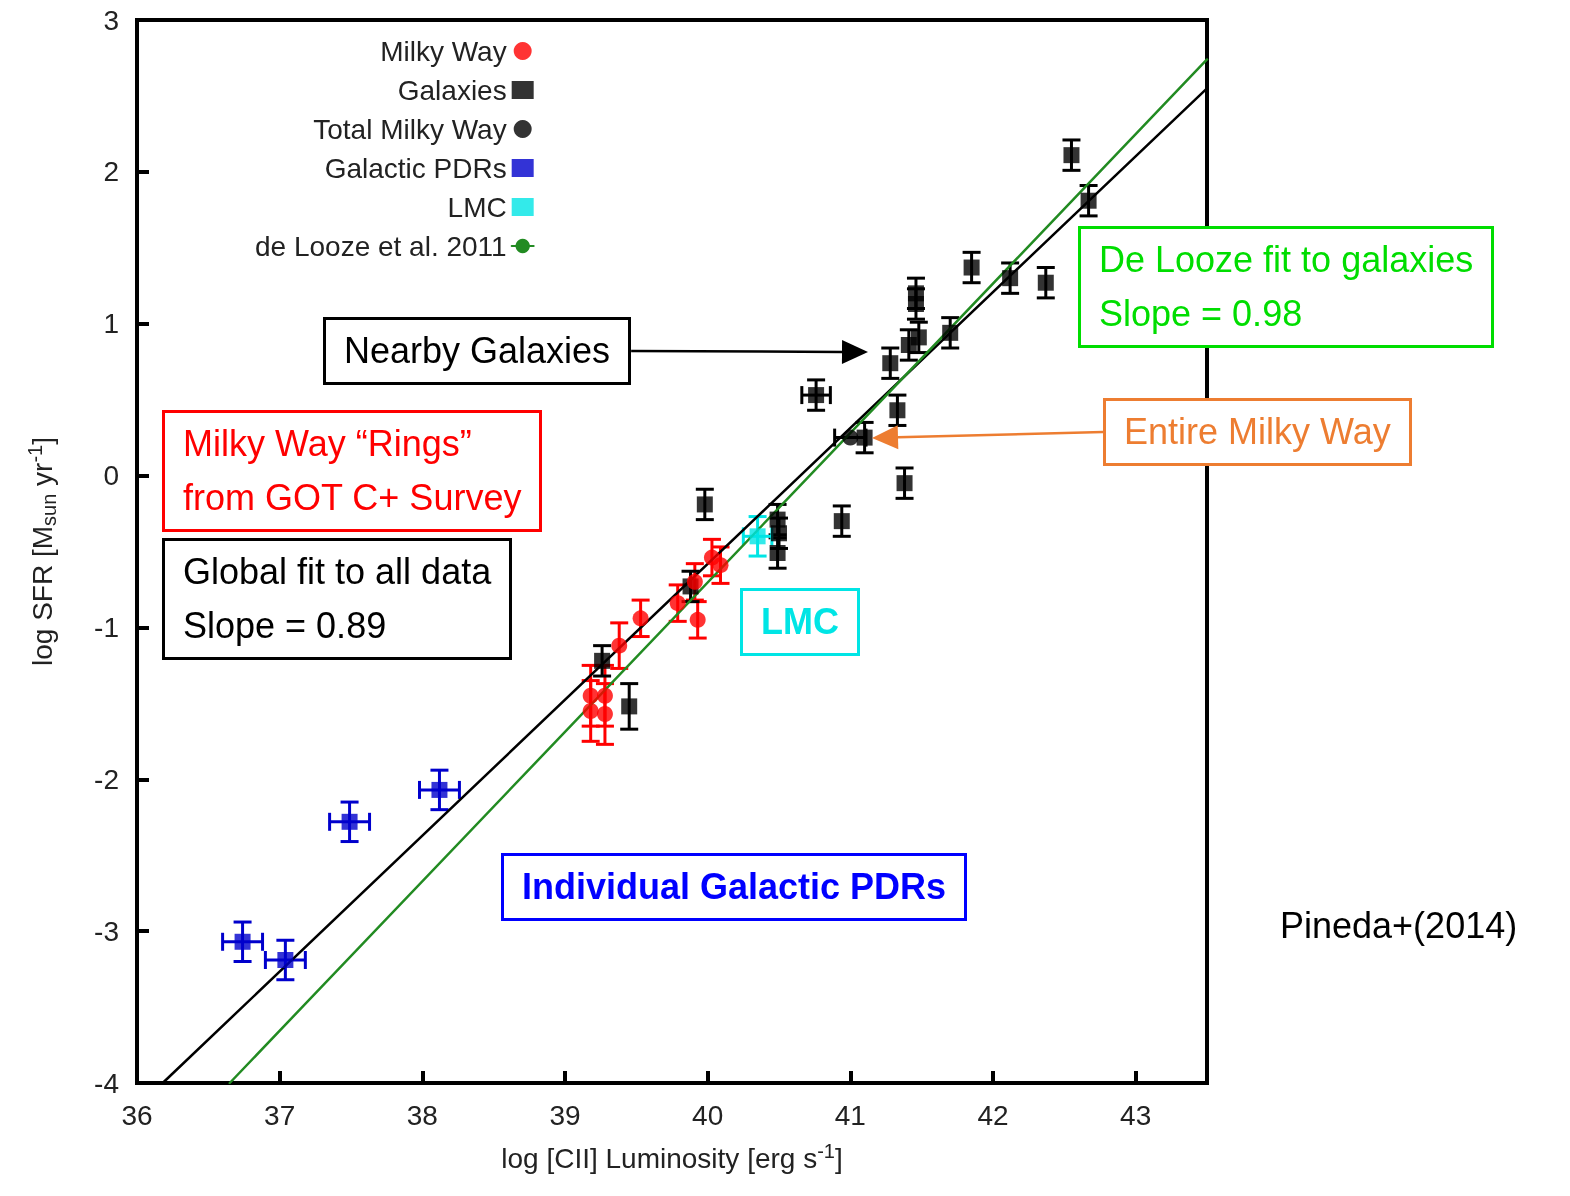 The width and height of the screenshot is (1570, 1196). What do you see at coordinates (452, 90) in the screenshot?
I see `legend-label: Galaxies` at bounding box center [452, 90].